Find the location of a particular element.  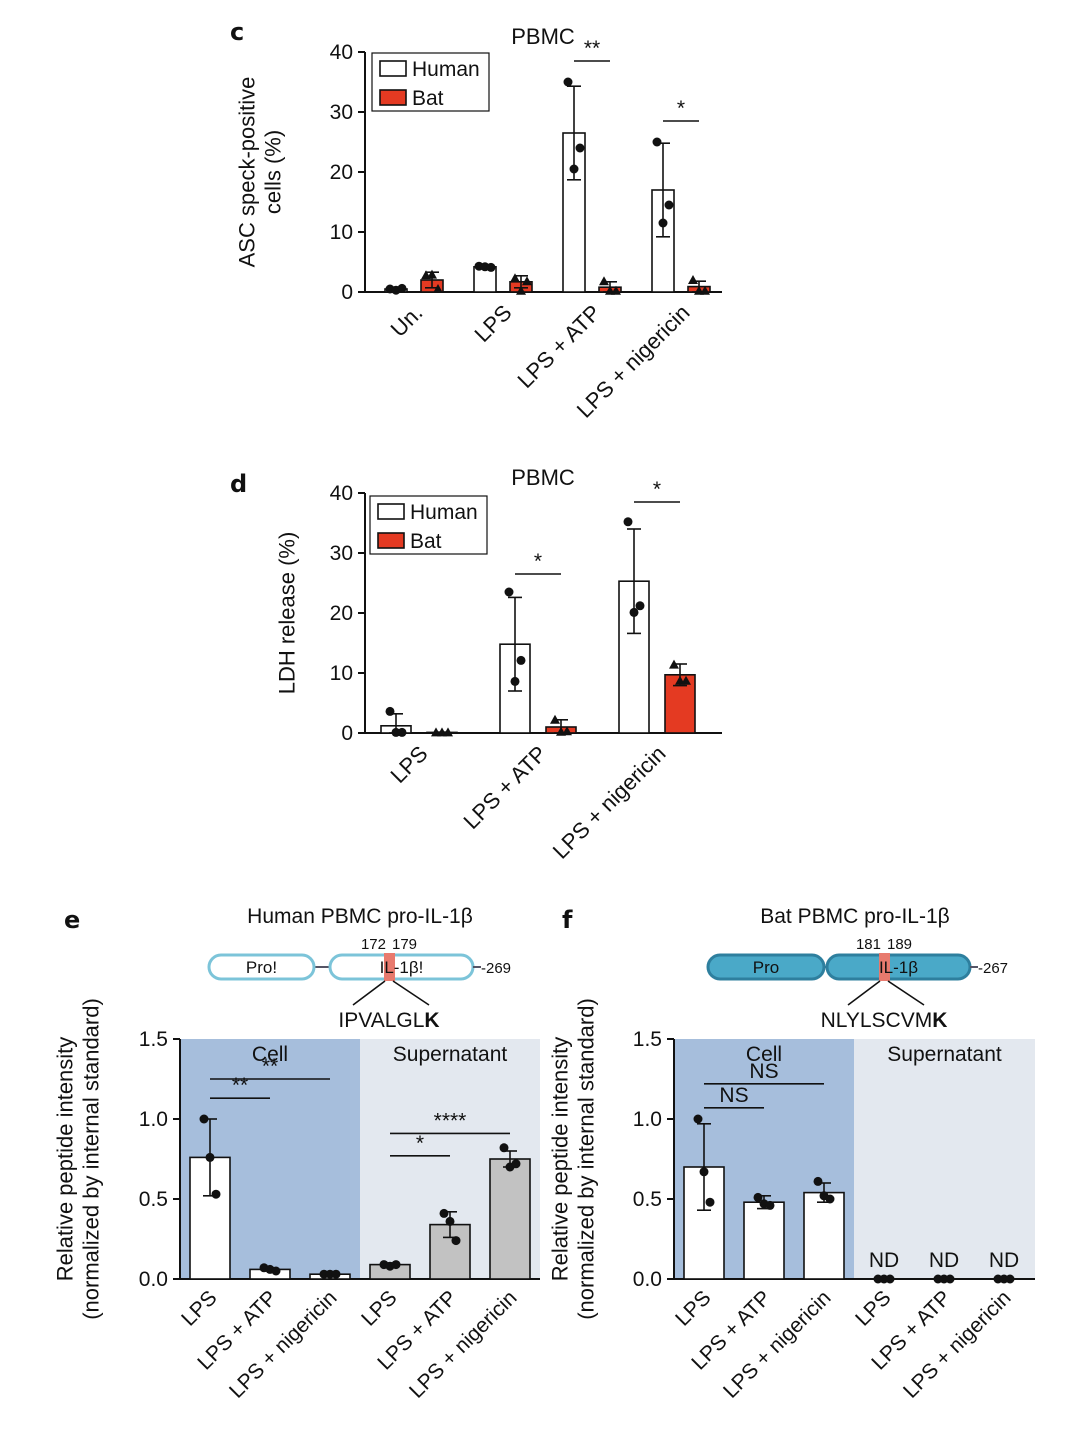

y-axis-label: cells (%) is located at coordinates (273, 172).